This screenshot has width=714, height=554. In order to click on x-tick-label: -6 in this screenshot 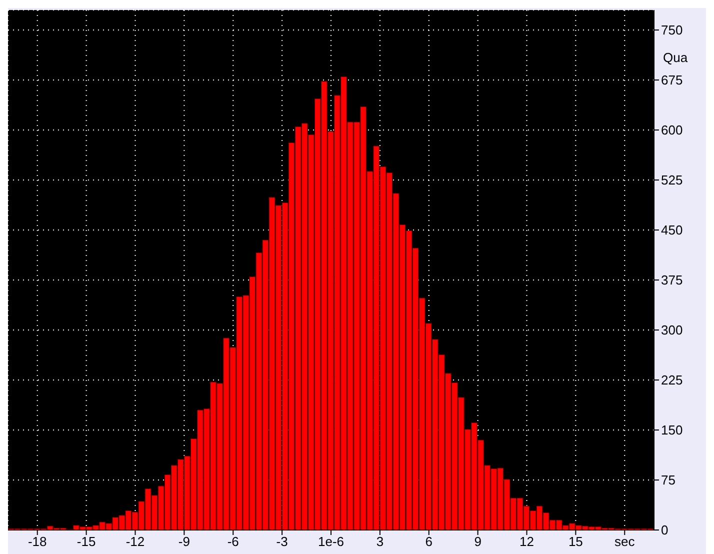, I will do `click(233, 542)`.